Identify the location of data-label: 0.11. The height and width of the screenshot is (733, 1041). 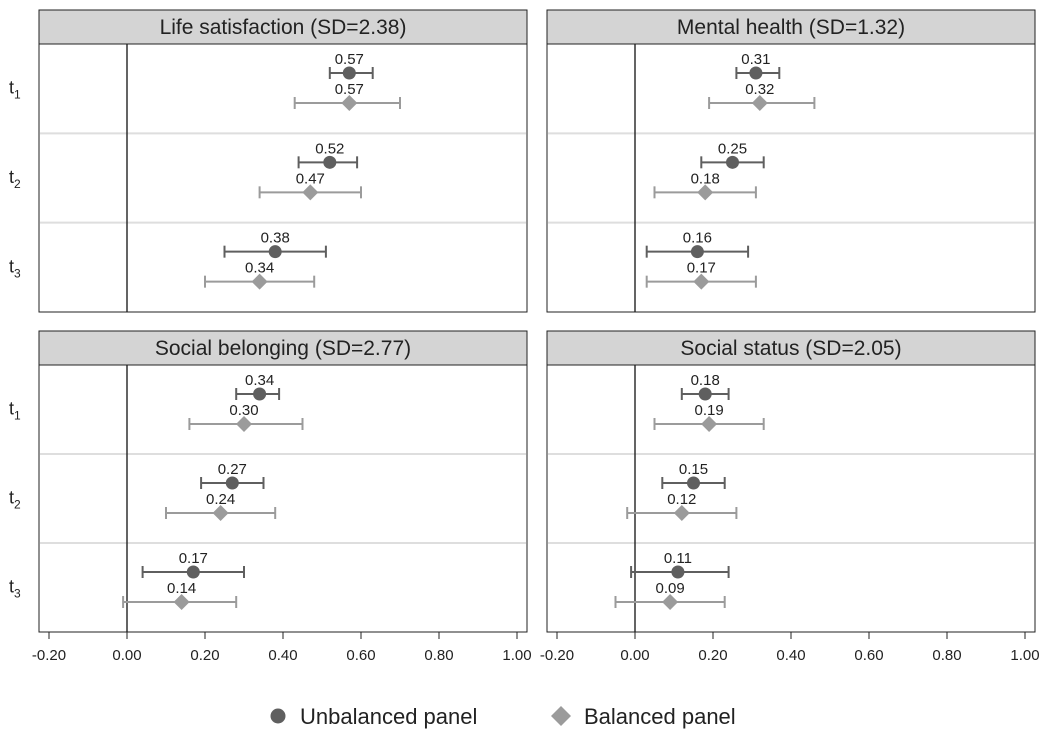
(678, 558).